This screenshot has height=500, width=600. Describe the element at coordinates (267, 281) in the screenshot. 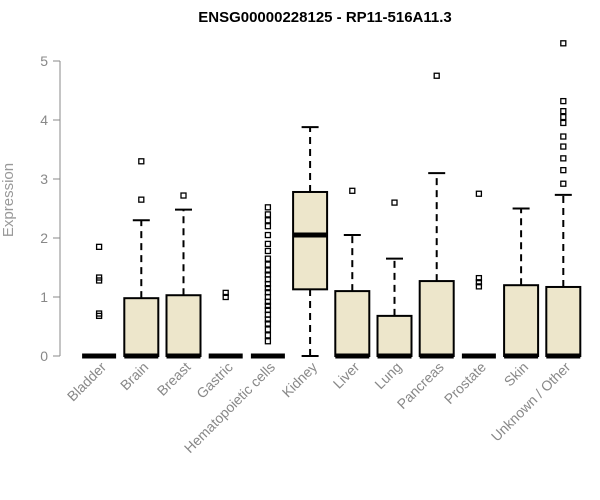

I see `box-hematopoietic-cells` at that location.